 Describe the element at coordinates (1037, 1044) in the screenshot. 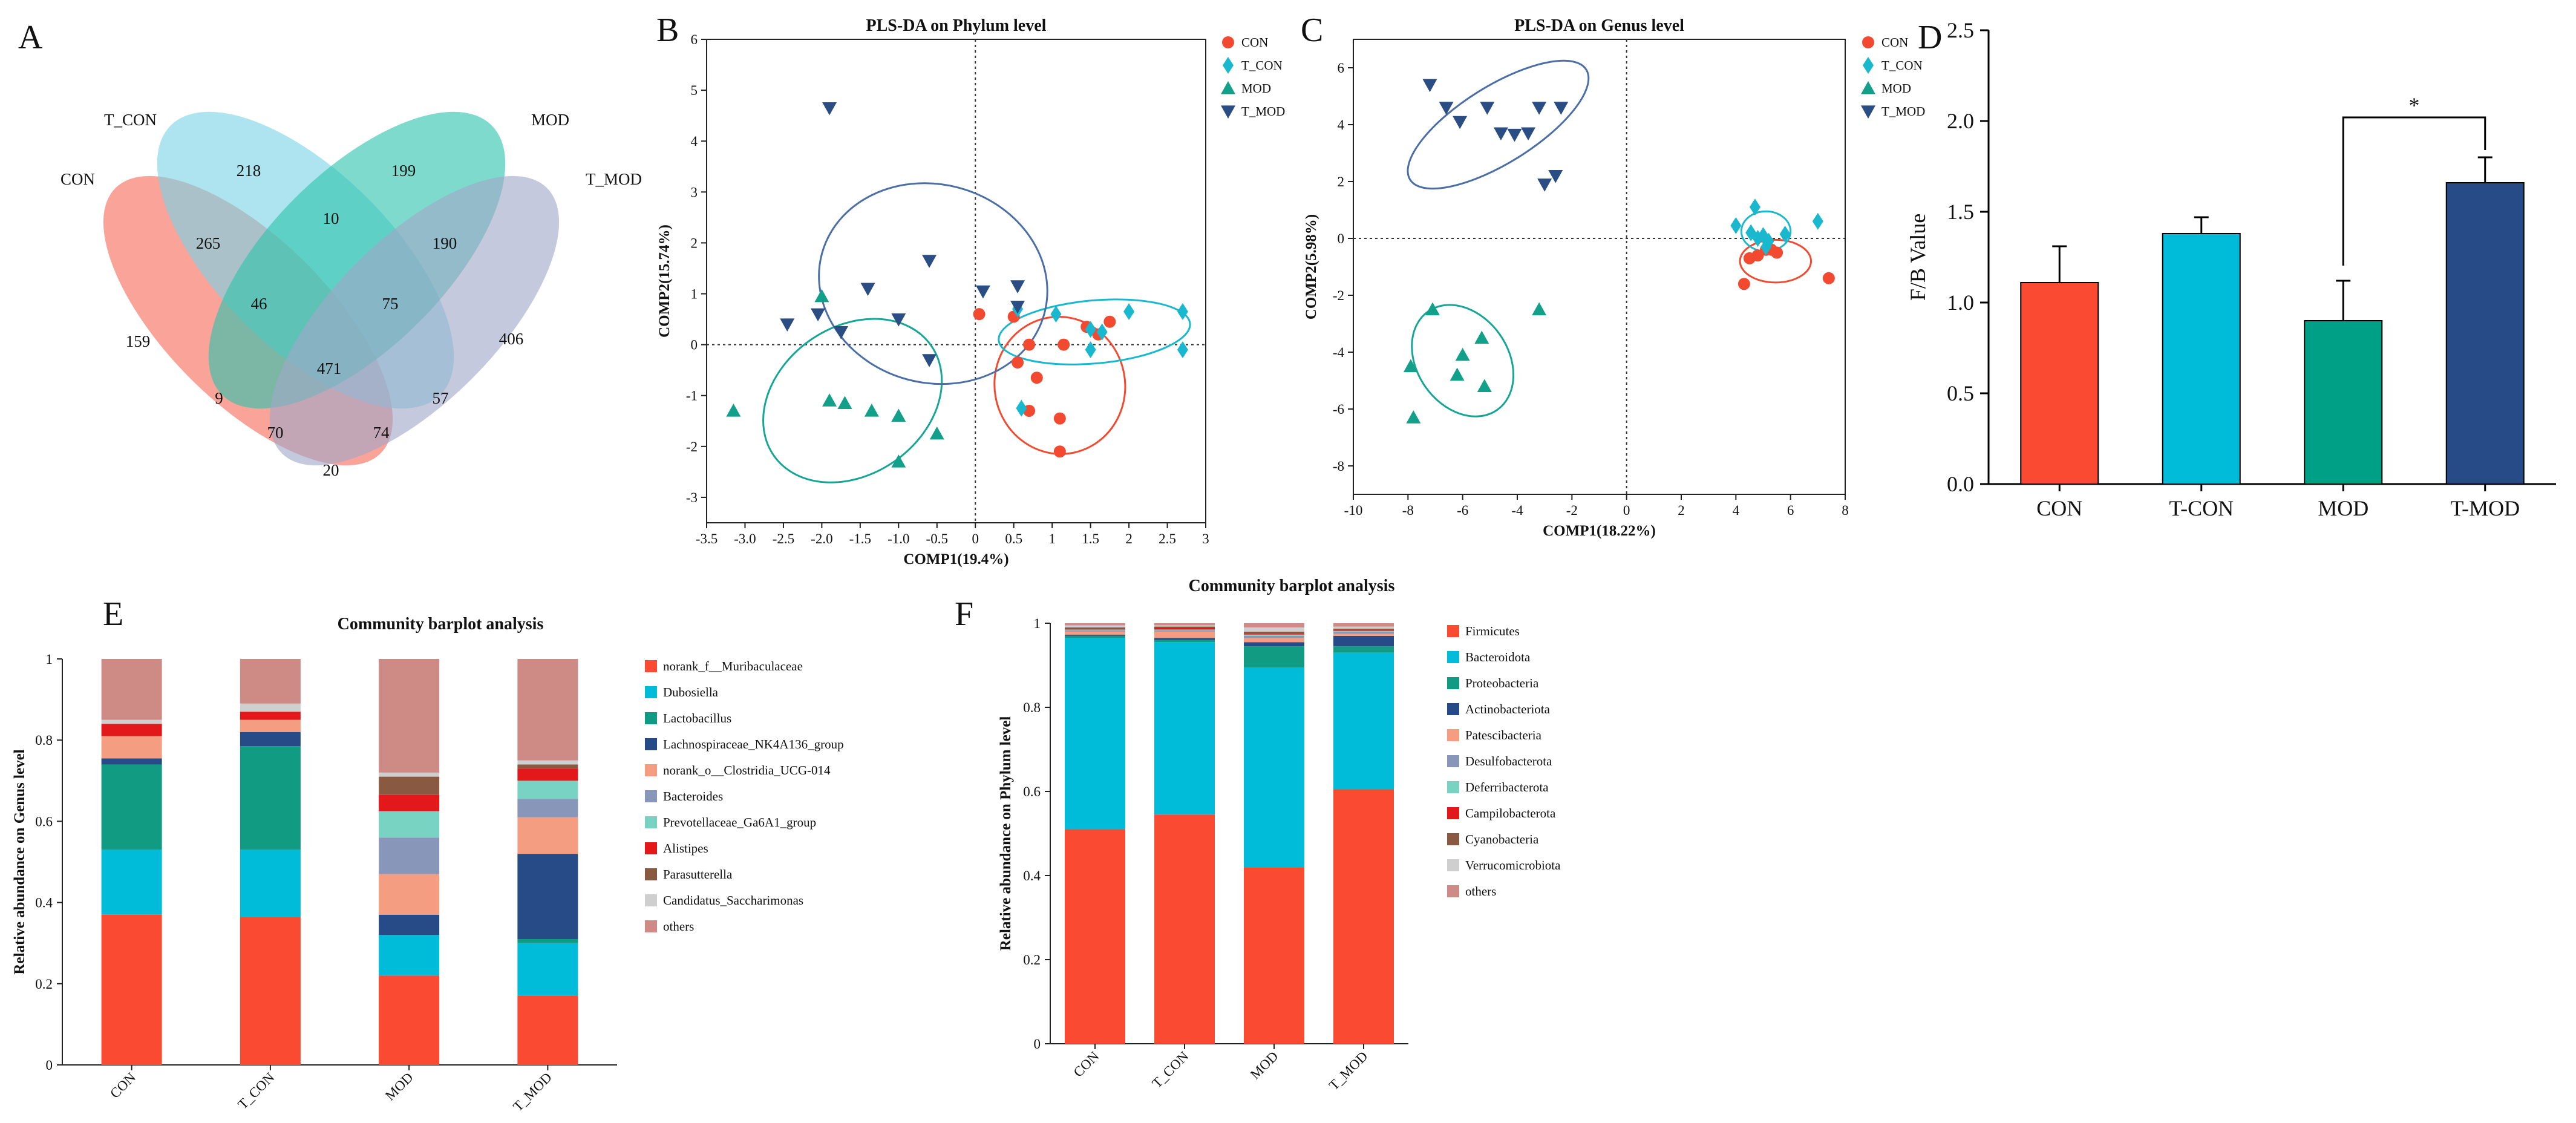

I see `panel-f-y-tick-label: 0` at that location.